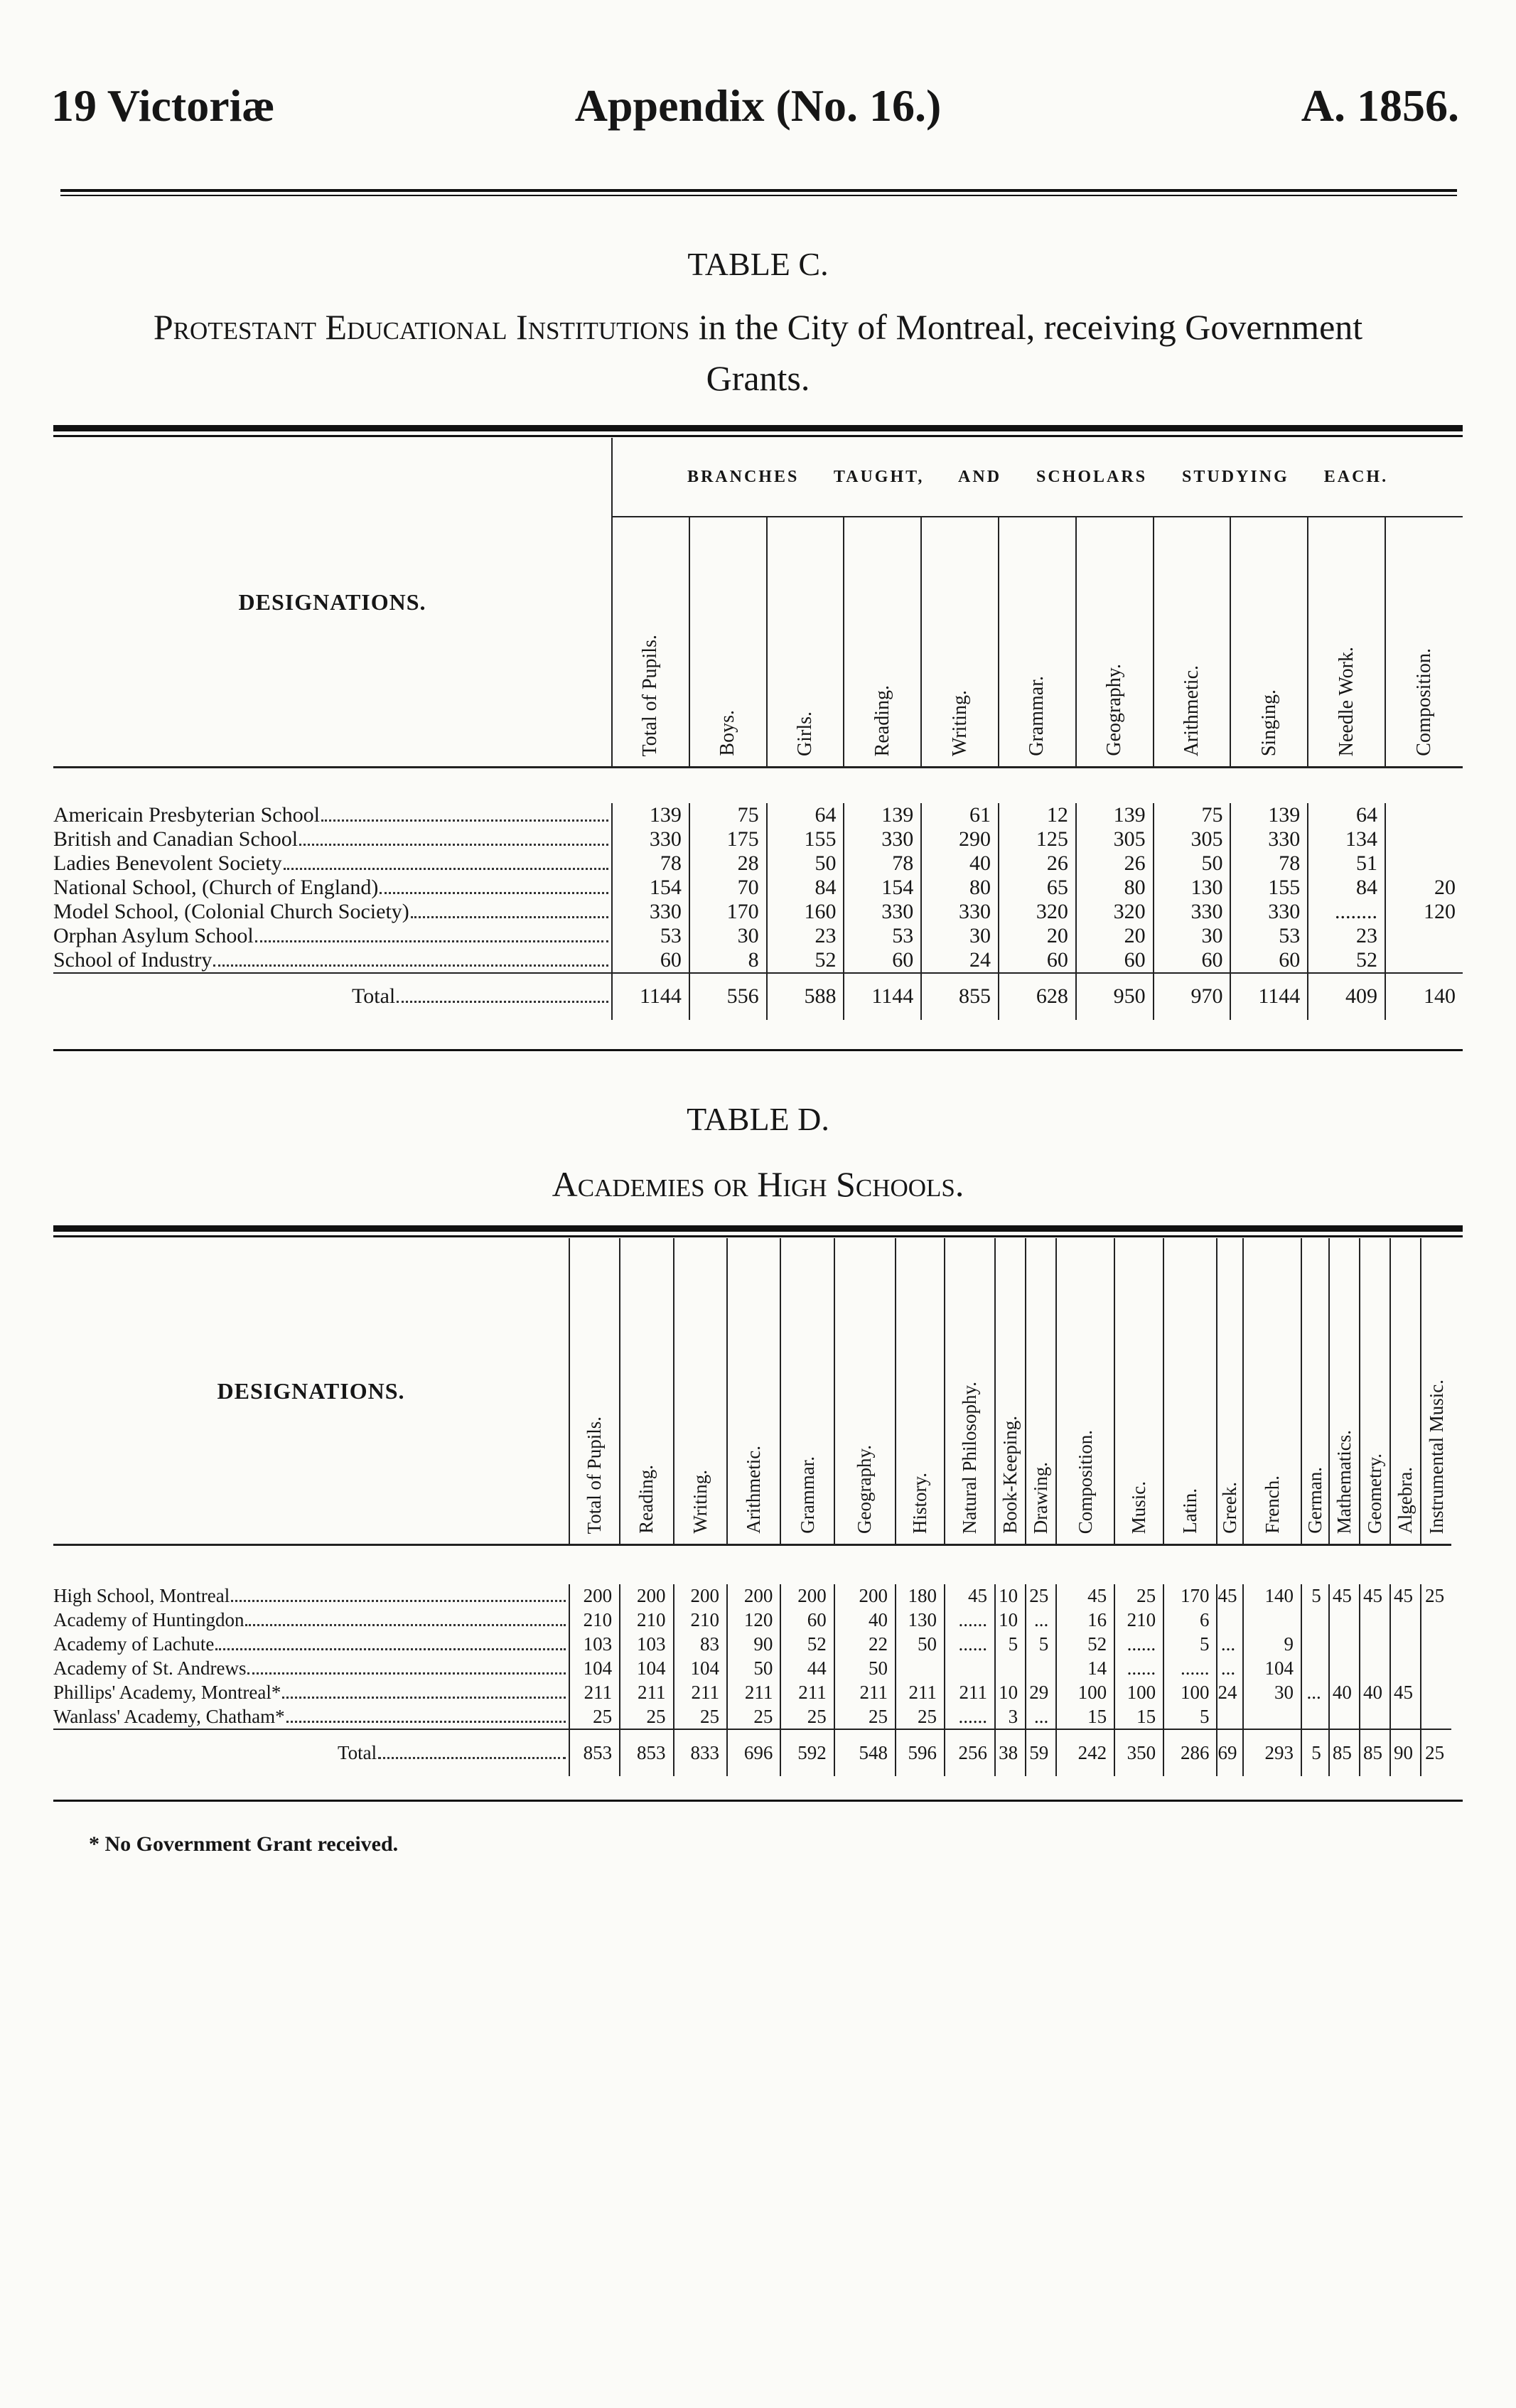 The height and width of the screenshot is (2408, 1516). I want to click on cell: 5, so click(1190, 1644).